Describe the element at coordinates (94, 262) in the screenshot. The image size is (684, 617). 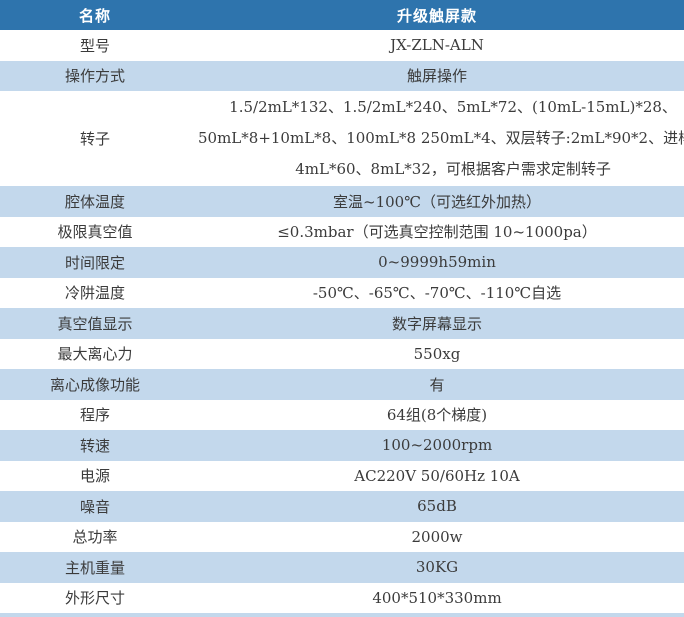
I see `spec-label-cell: 时间限定` at that location.